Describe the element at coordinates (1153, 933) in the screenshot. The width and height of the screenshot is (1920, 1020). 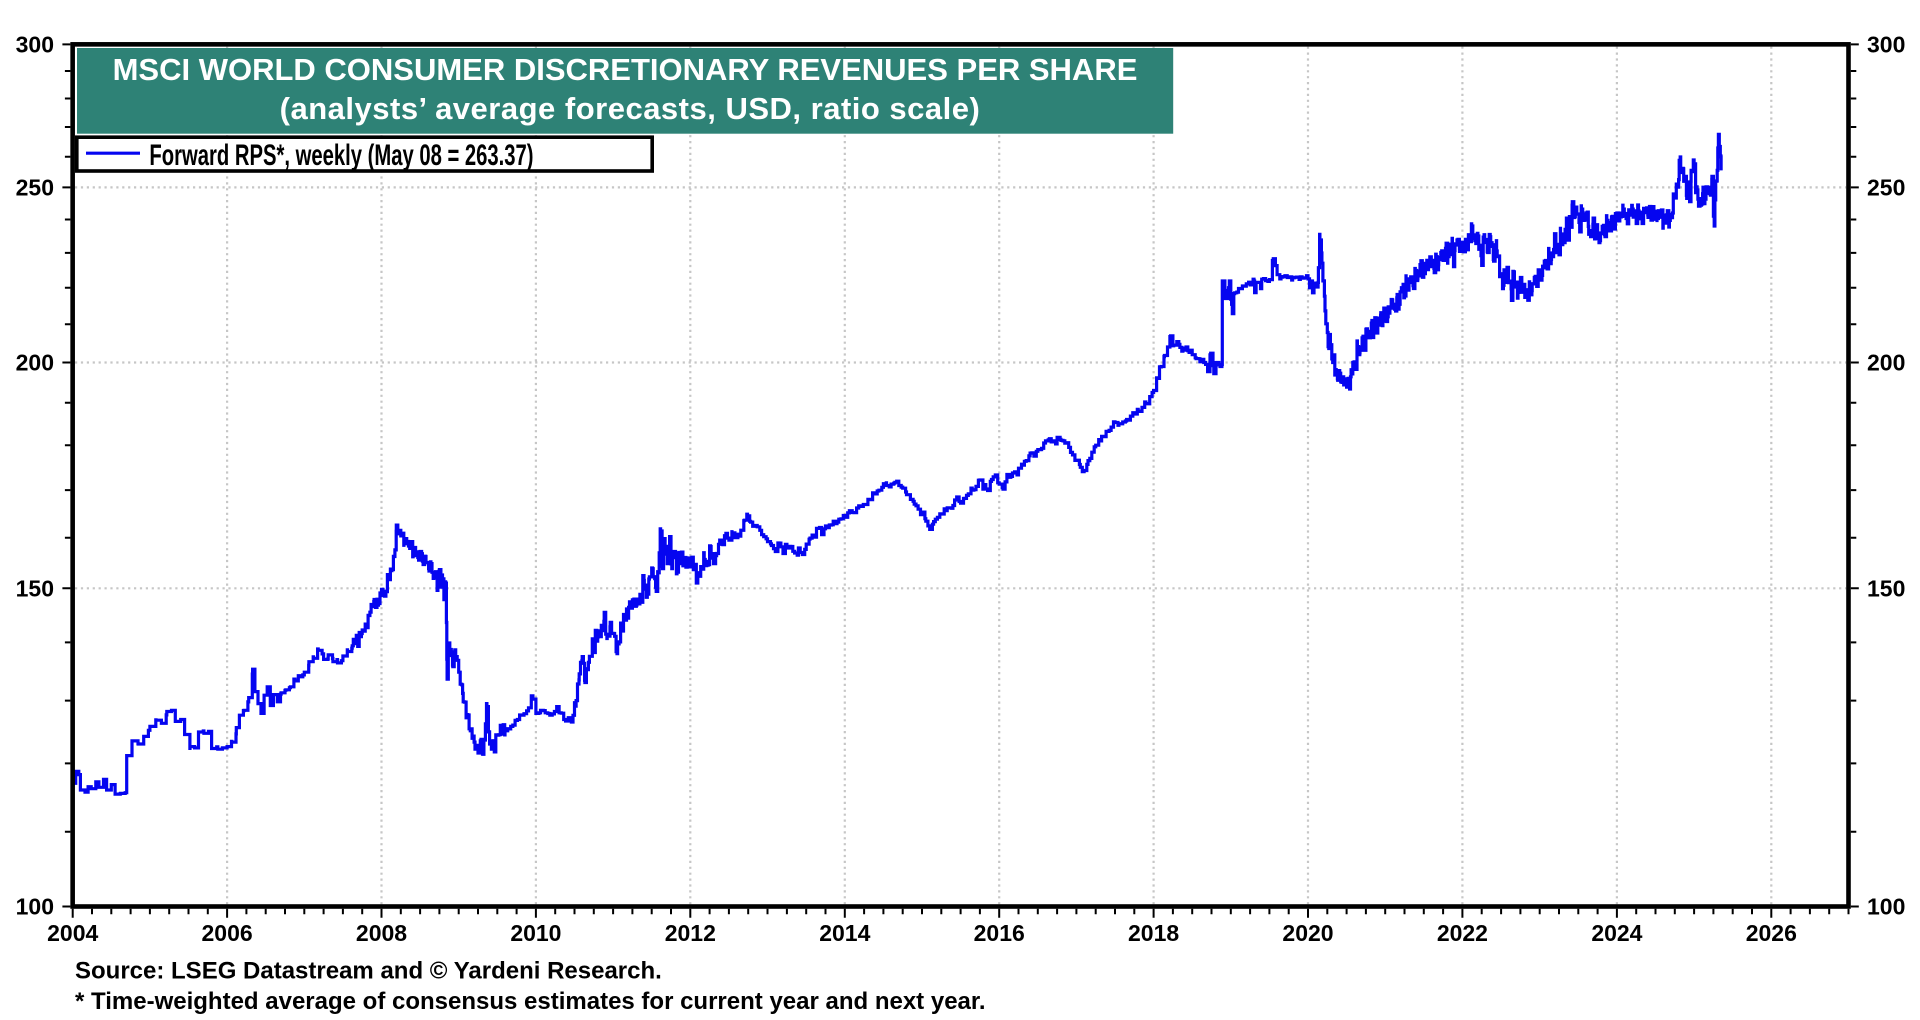
I see `svg-text: 2018` at that location.